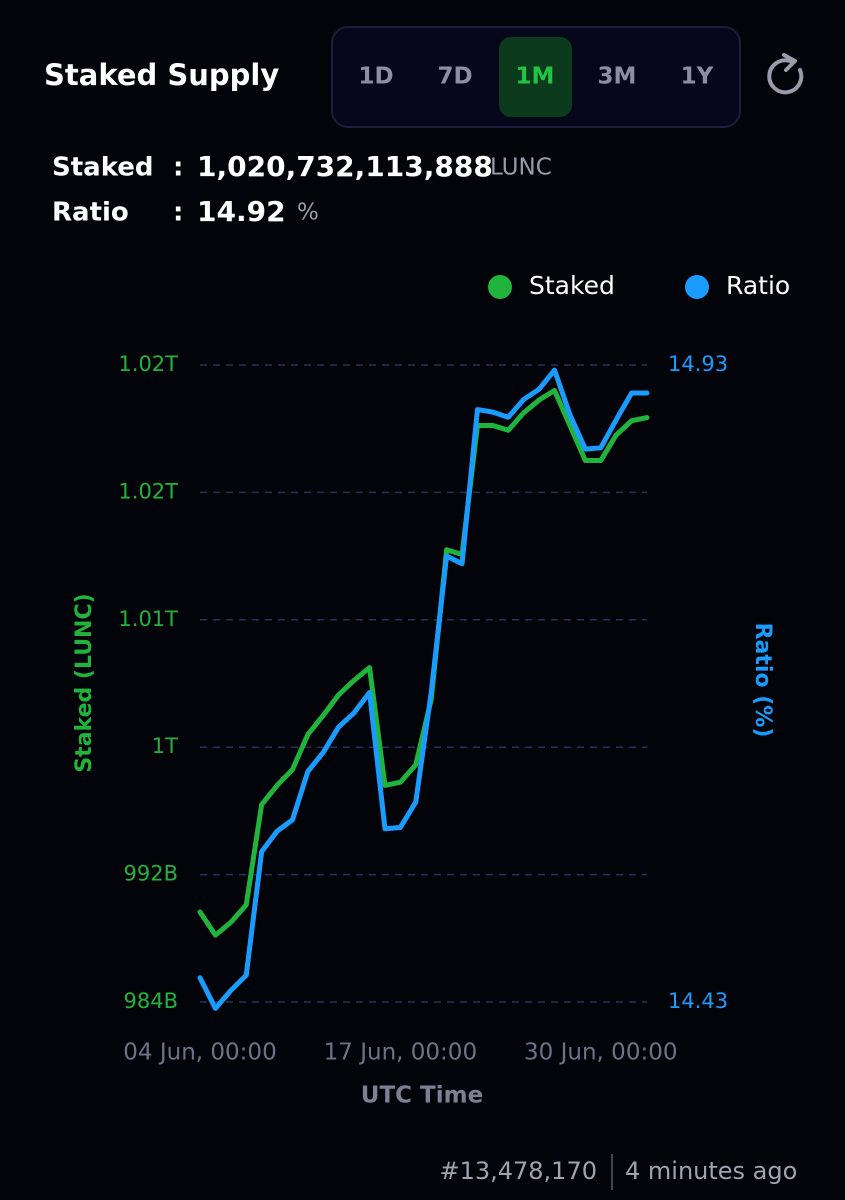 The image size is (845, 1200). Describe the element at coordinates (151, 874) in the screenshot. I see `y-tick-label: 992B` at that location.